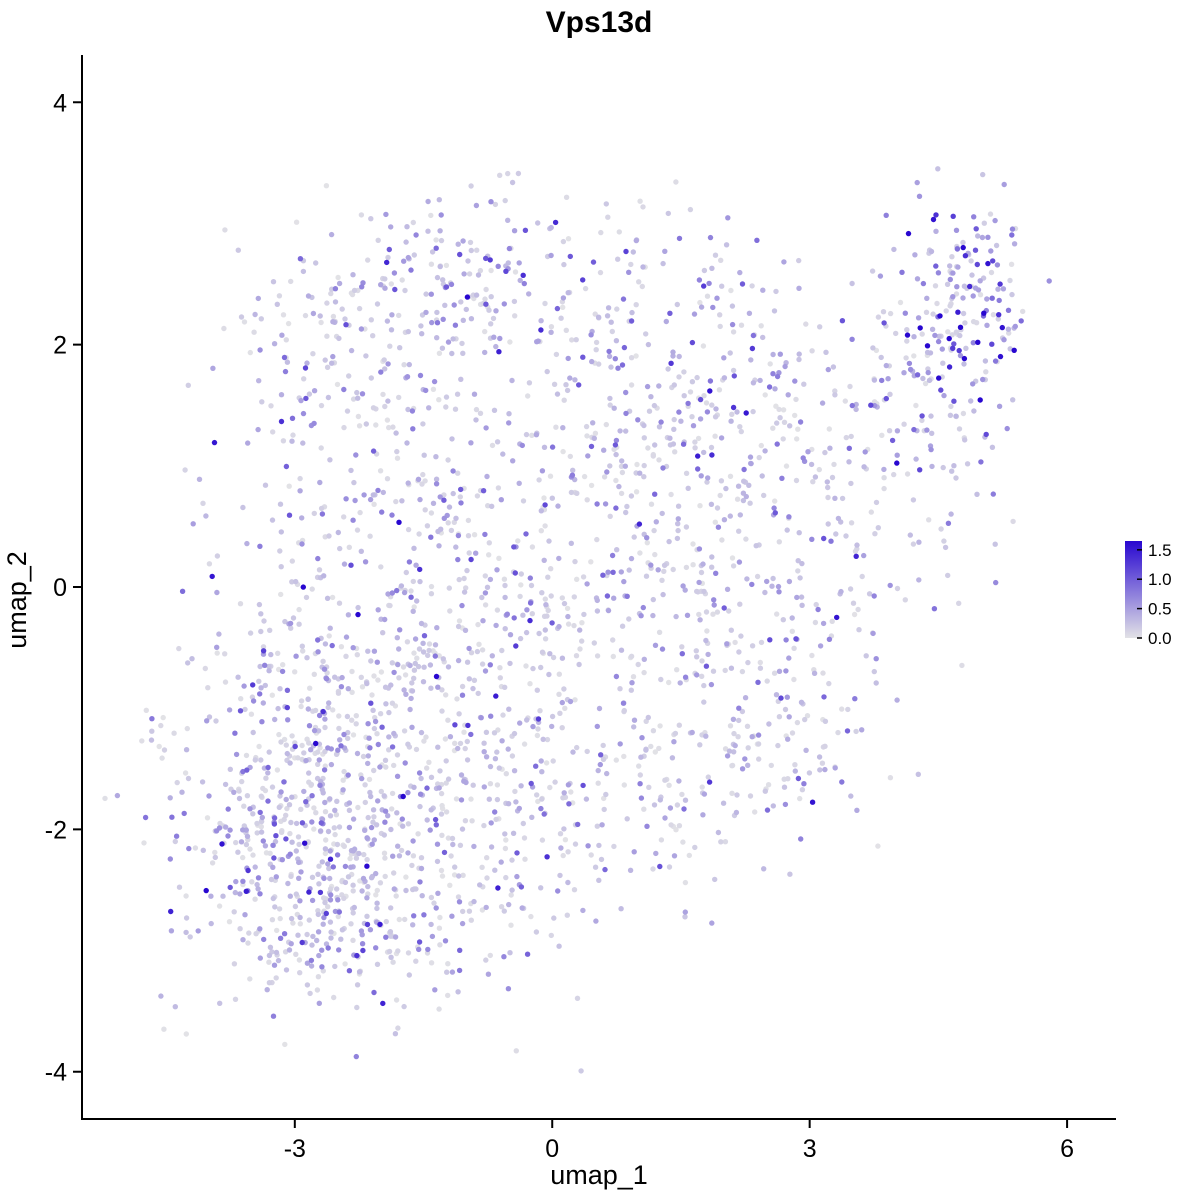 This screenshot has height=1200, width=1200. Describe the element at coordinates (1148, 594) in the screenshot. I see `color-legend: 1.5 1.0 0.5 0.0` at that location.